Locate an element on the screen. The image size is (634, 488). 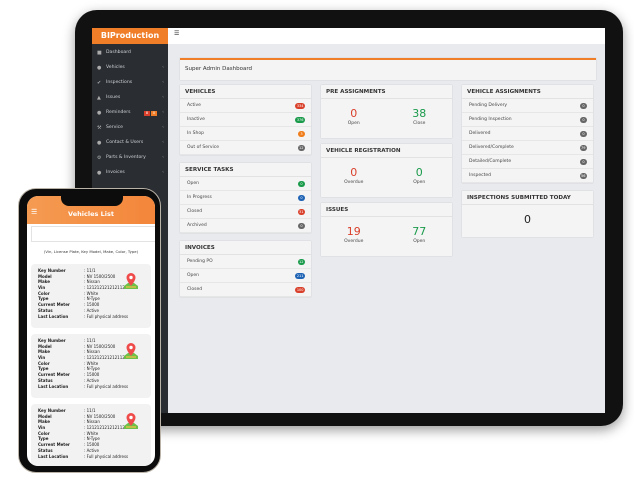
sidebar-item-invoices: ● Invoices ‹ is located at coordinates (130, 173).